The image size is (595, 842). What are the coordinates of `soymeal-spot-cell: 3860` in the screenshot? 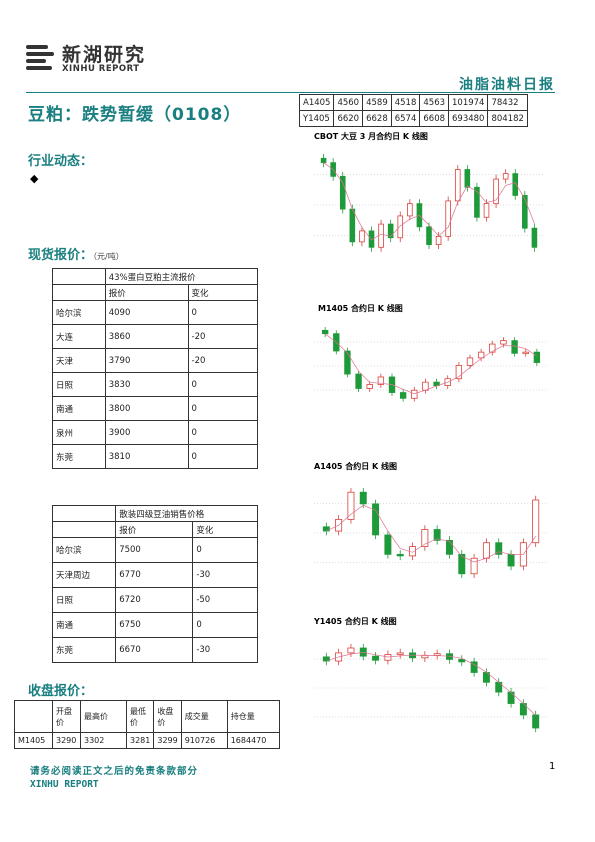 It's located at (146, 336).